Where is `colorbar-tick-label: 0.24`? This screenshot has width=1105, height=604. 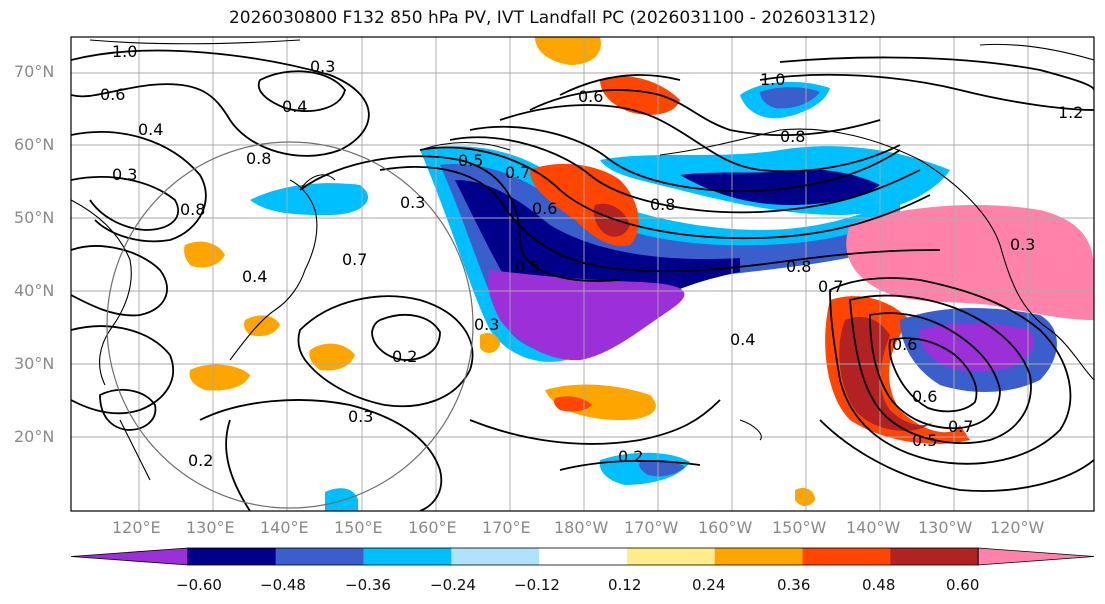
colorbar-tick-label: 0.24 is located at coordinates (709, 585).